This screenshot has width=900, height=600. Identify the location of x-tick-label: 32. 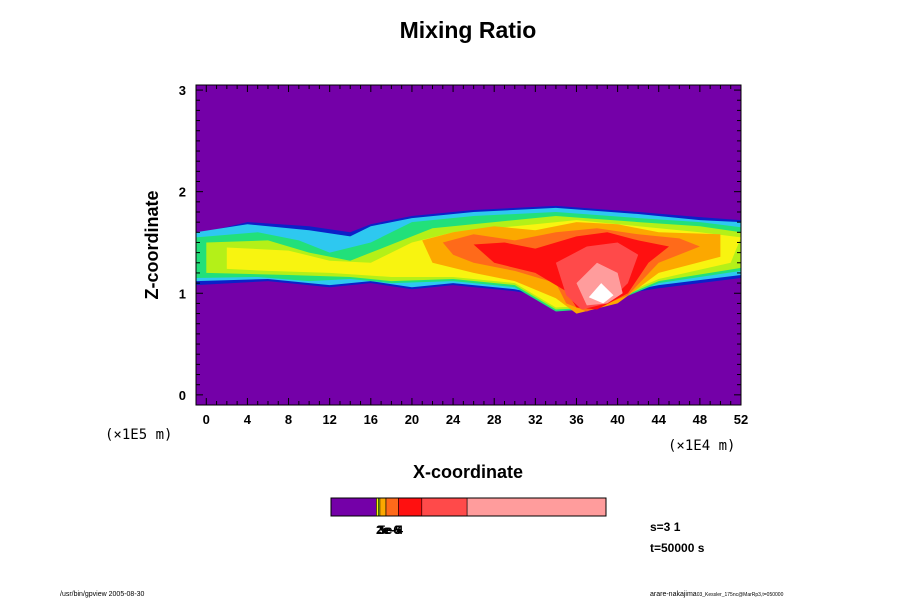
(535, 419).